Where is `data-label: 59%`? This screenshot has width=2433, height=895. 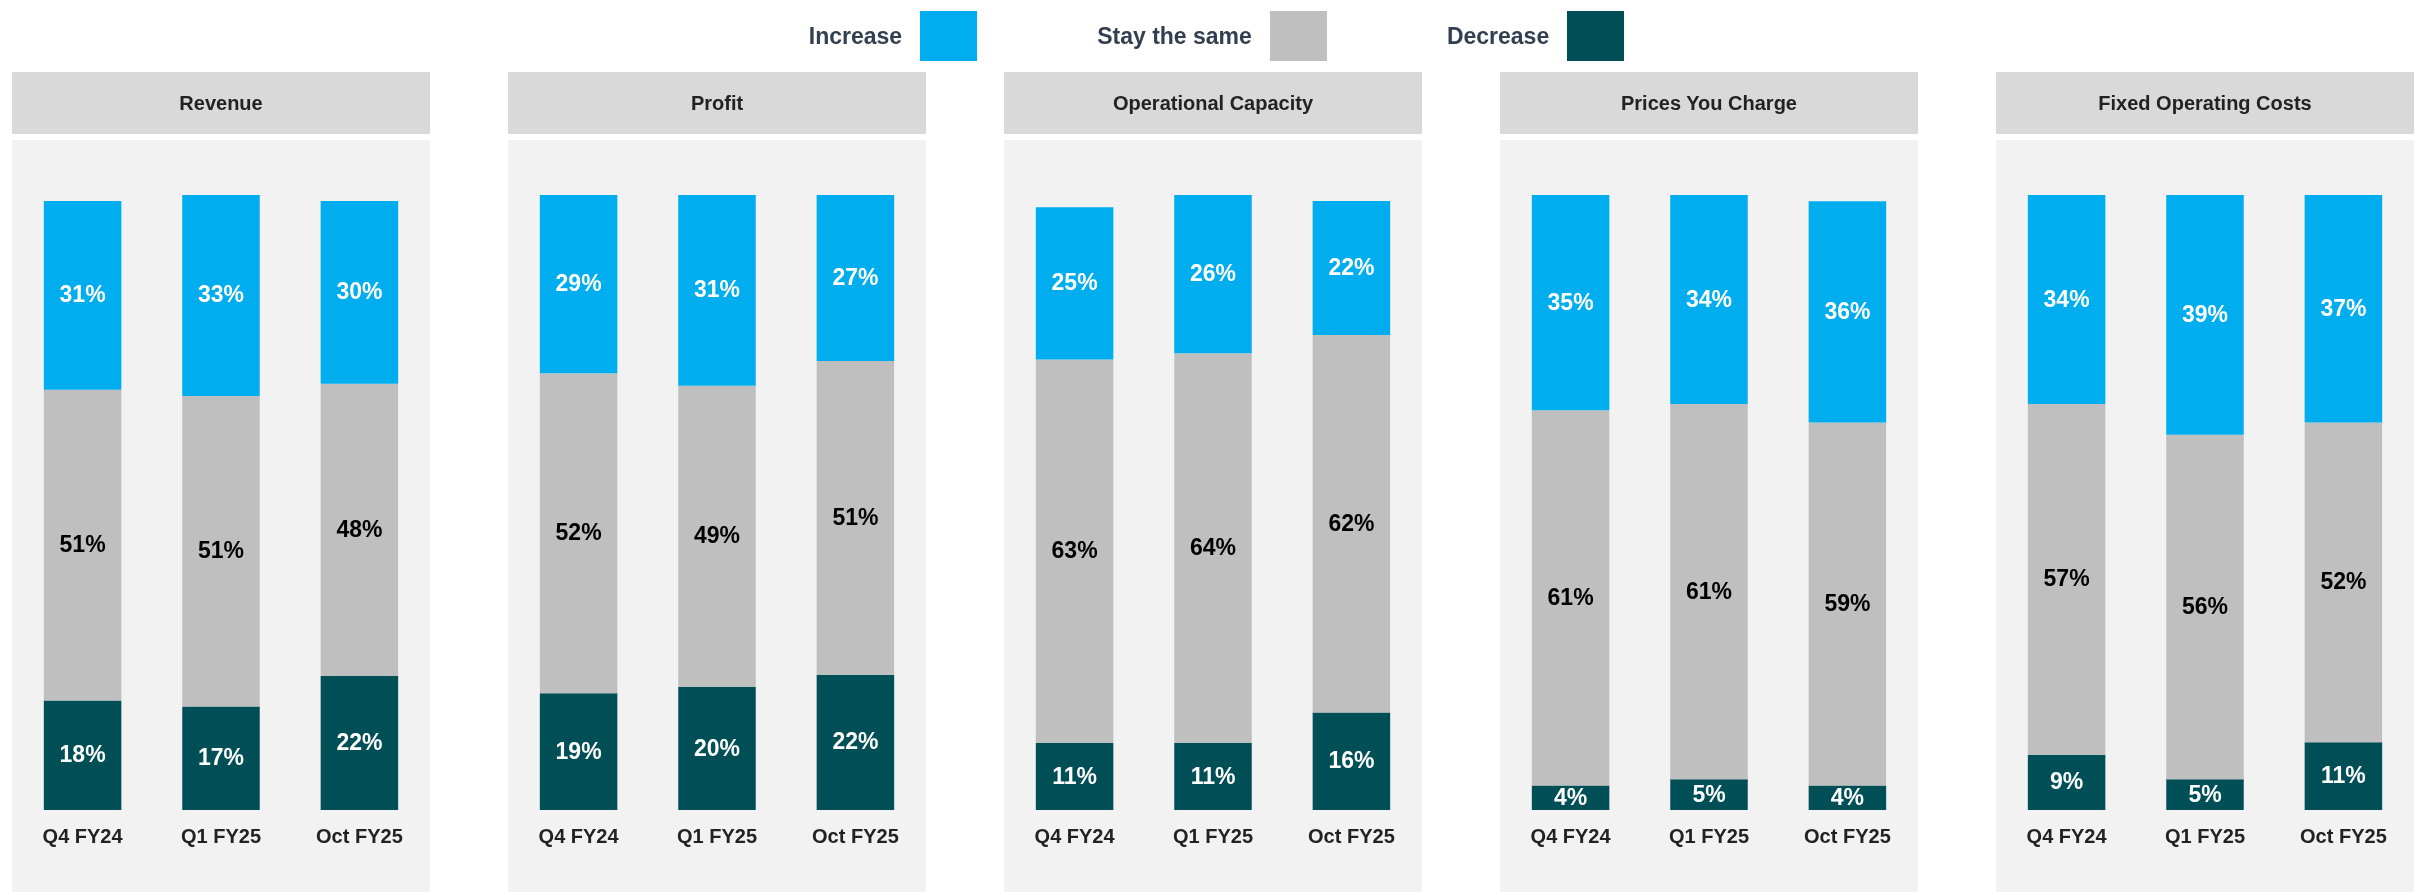 data-label: 59% is located at coordinates (1847, 602).